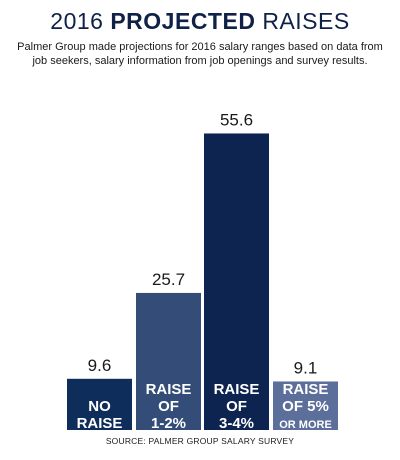  I want to click on category-label-4-line-3: OR MORE, so click(305, 425).